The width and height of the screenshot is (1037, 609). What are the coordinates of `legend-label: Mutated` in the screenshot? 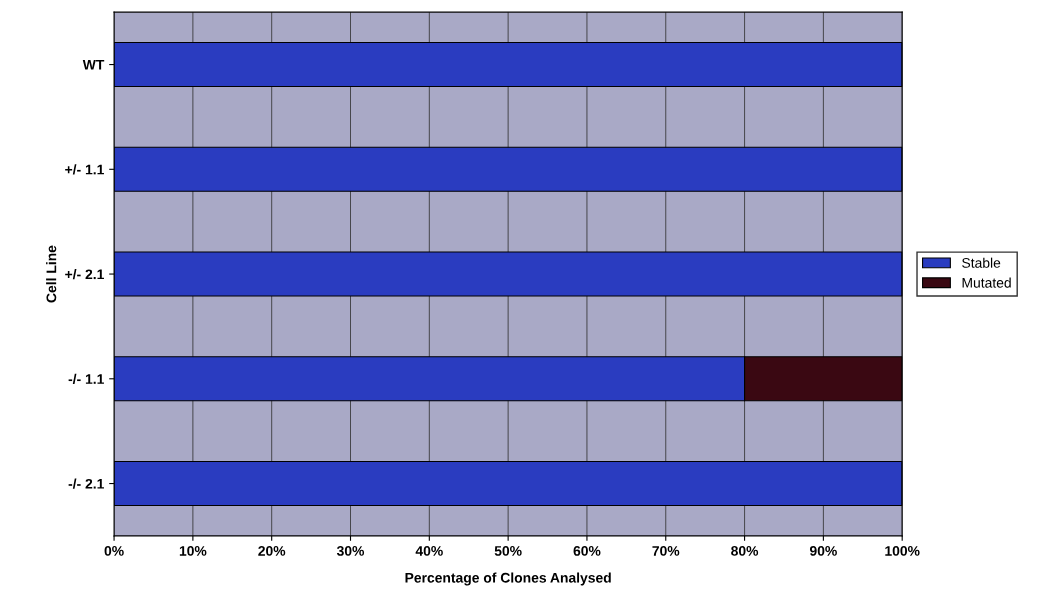 It's located at (986, 282).